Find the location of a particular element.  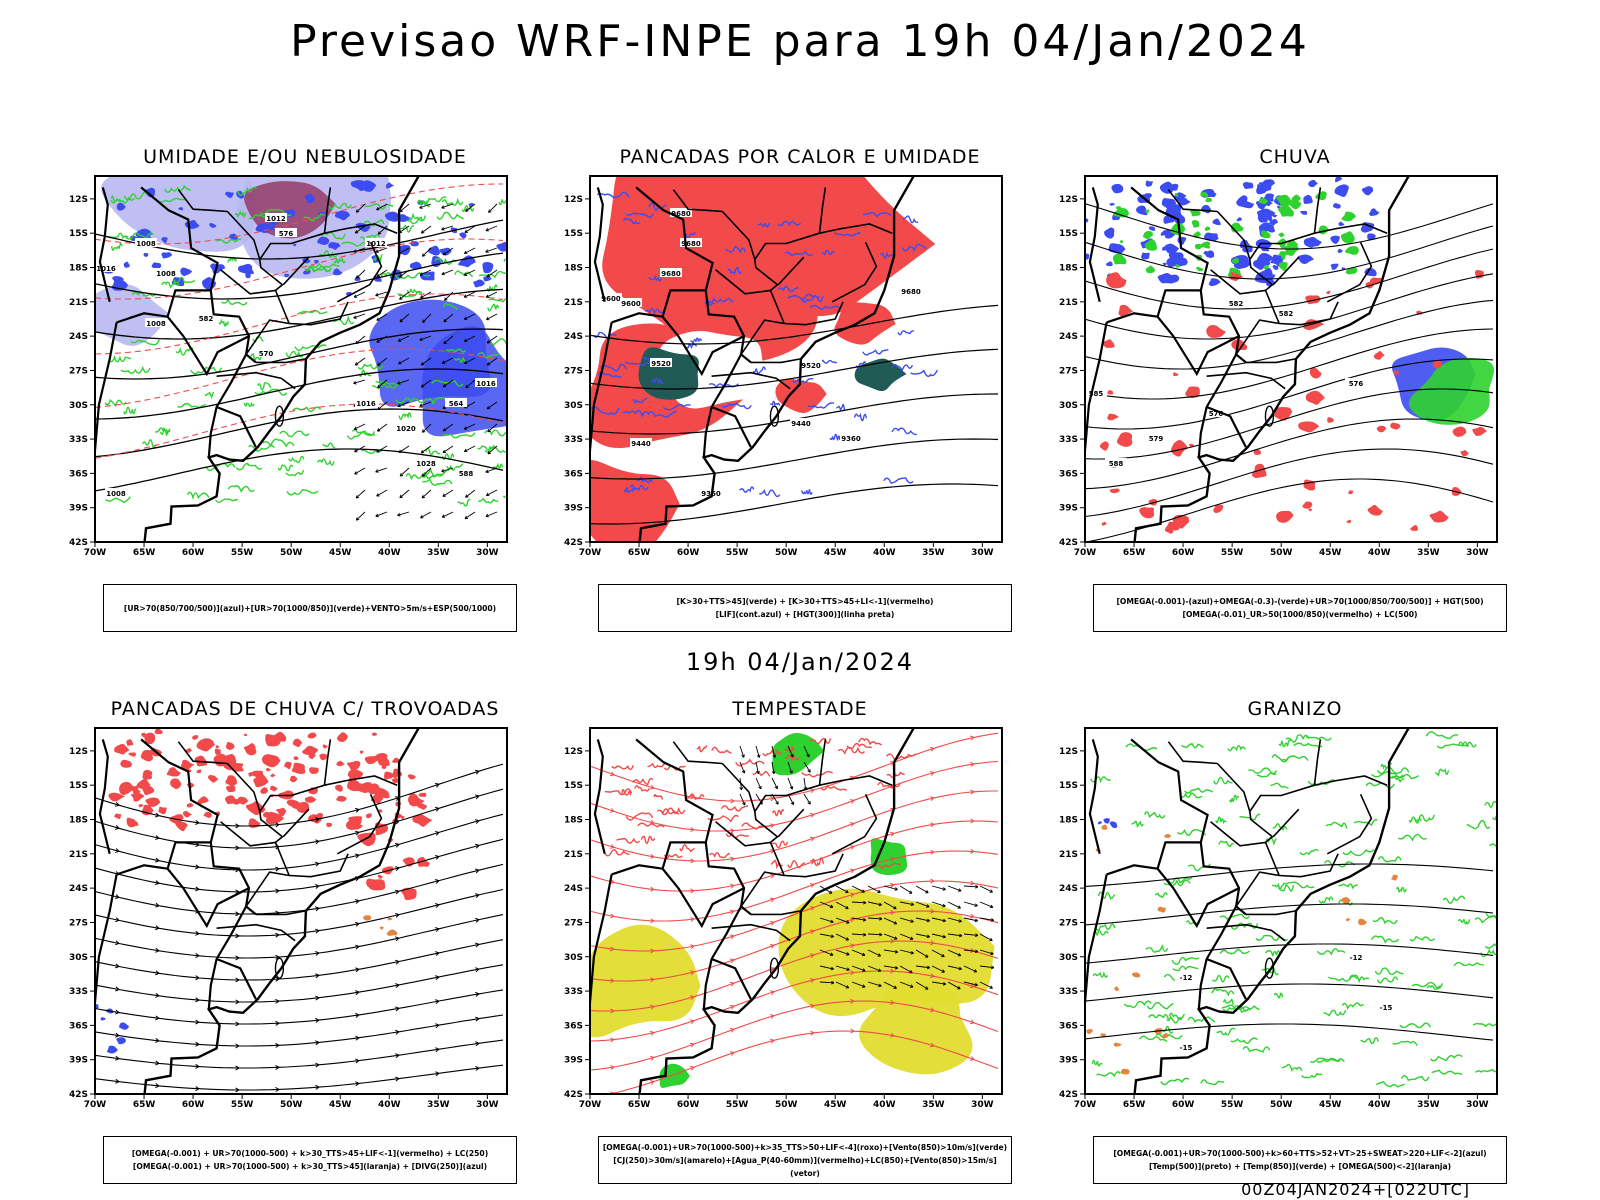

contour-label: 9680 is located at coordinates (681, 214).